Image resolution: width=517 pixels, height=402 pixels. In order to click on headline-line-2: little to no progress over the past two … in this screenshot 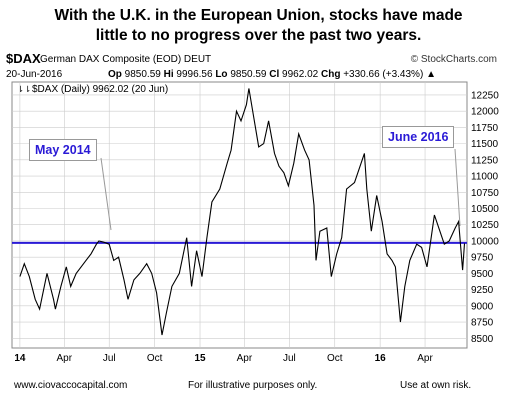, I will do `click(258, 35)`.